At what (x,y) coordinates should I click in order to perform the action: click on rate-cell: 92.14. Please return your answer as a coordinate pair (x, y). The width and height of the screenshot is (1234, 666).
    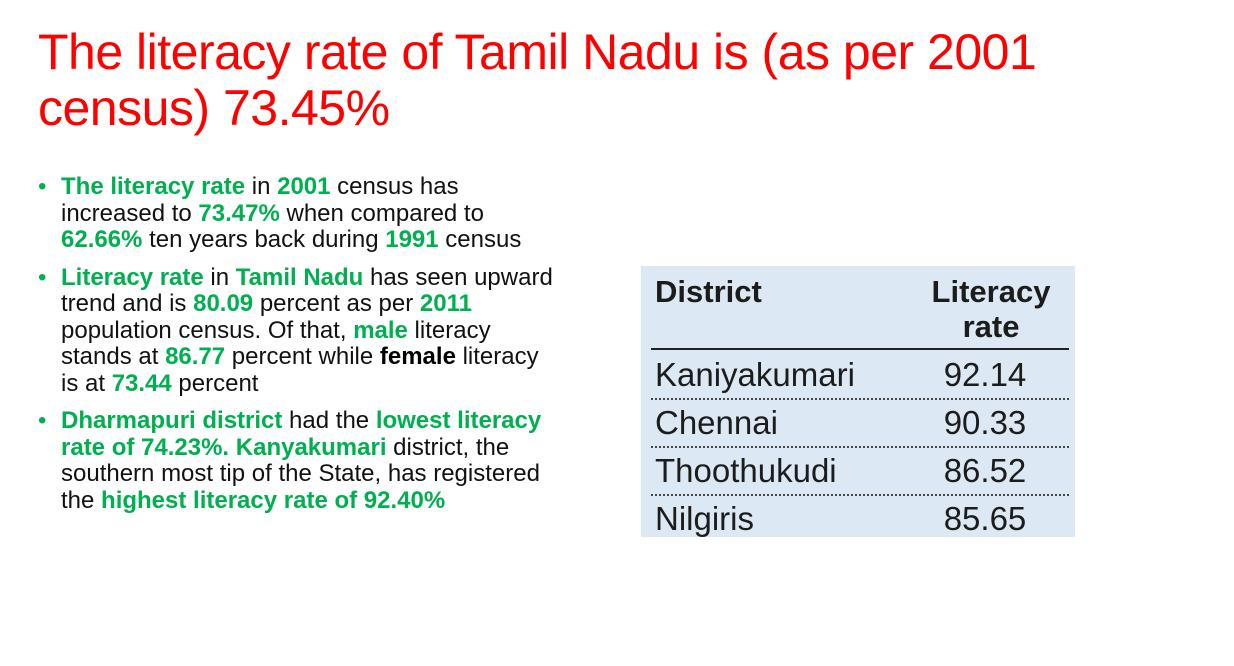
    Looking at the image, I should click on (985, 374).